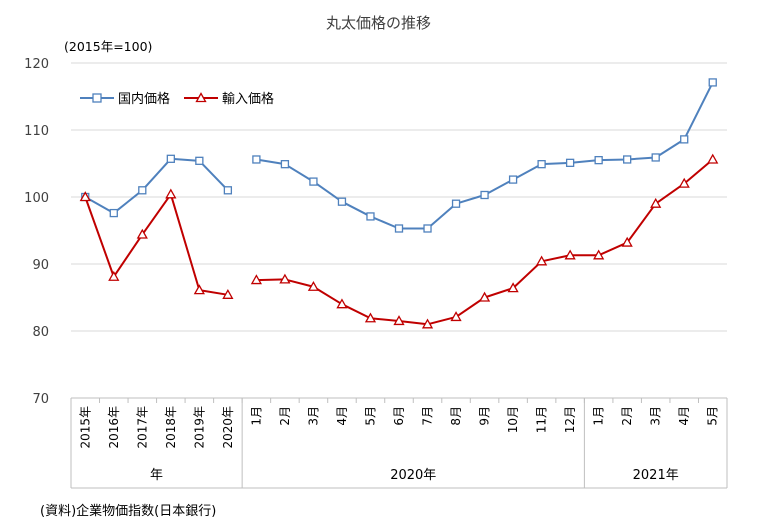 The image size is (757, 529). What do you see at coordinates (428, 416) in the screenshot?
I see `x-tick-label: 7月` at bounding box center [428, 416].